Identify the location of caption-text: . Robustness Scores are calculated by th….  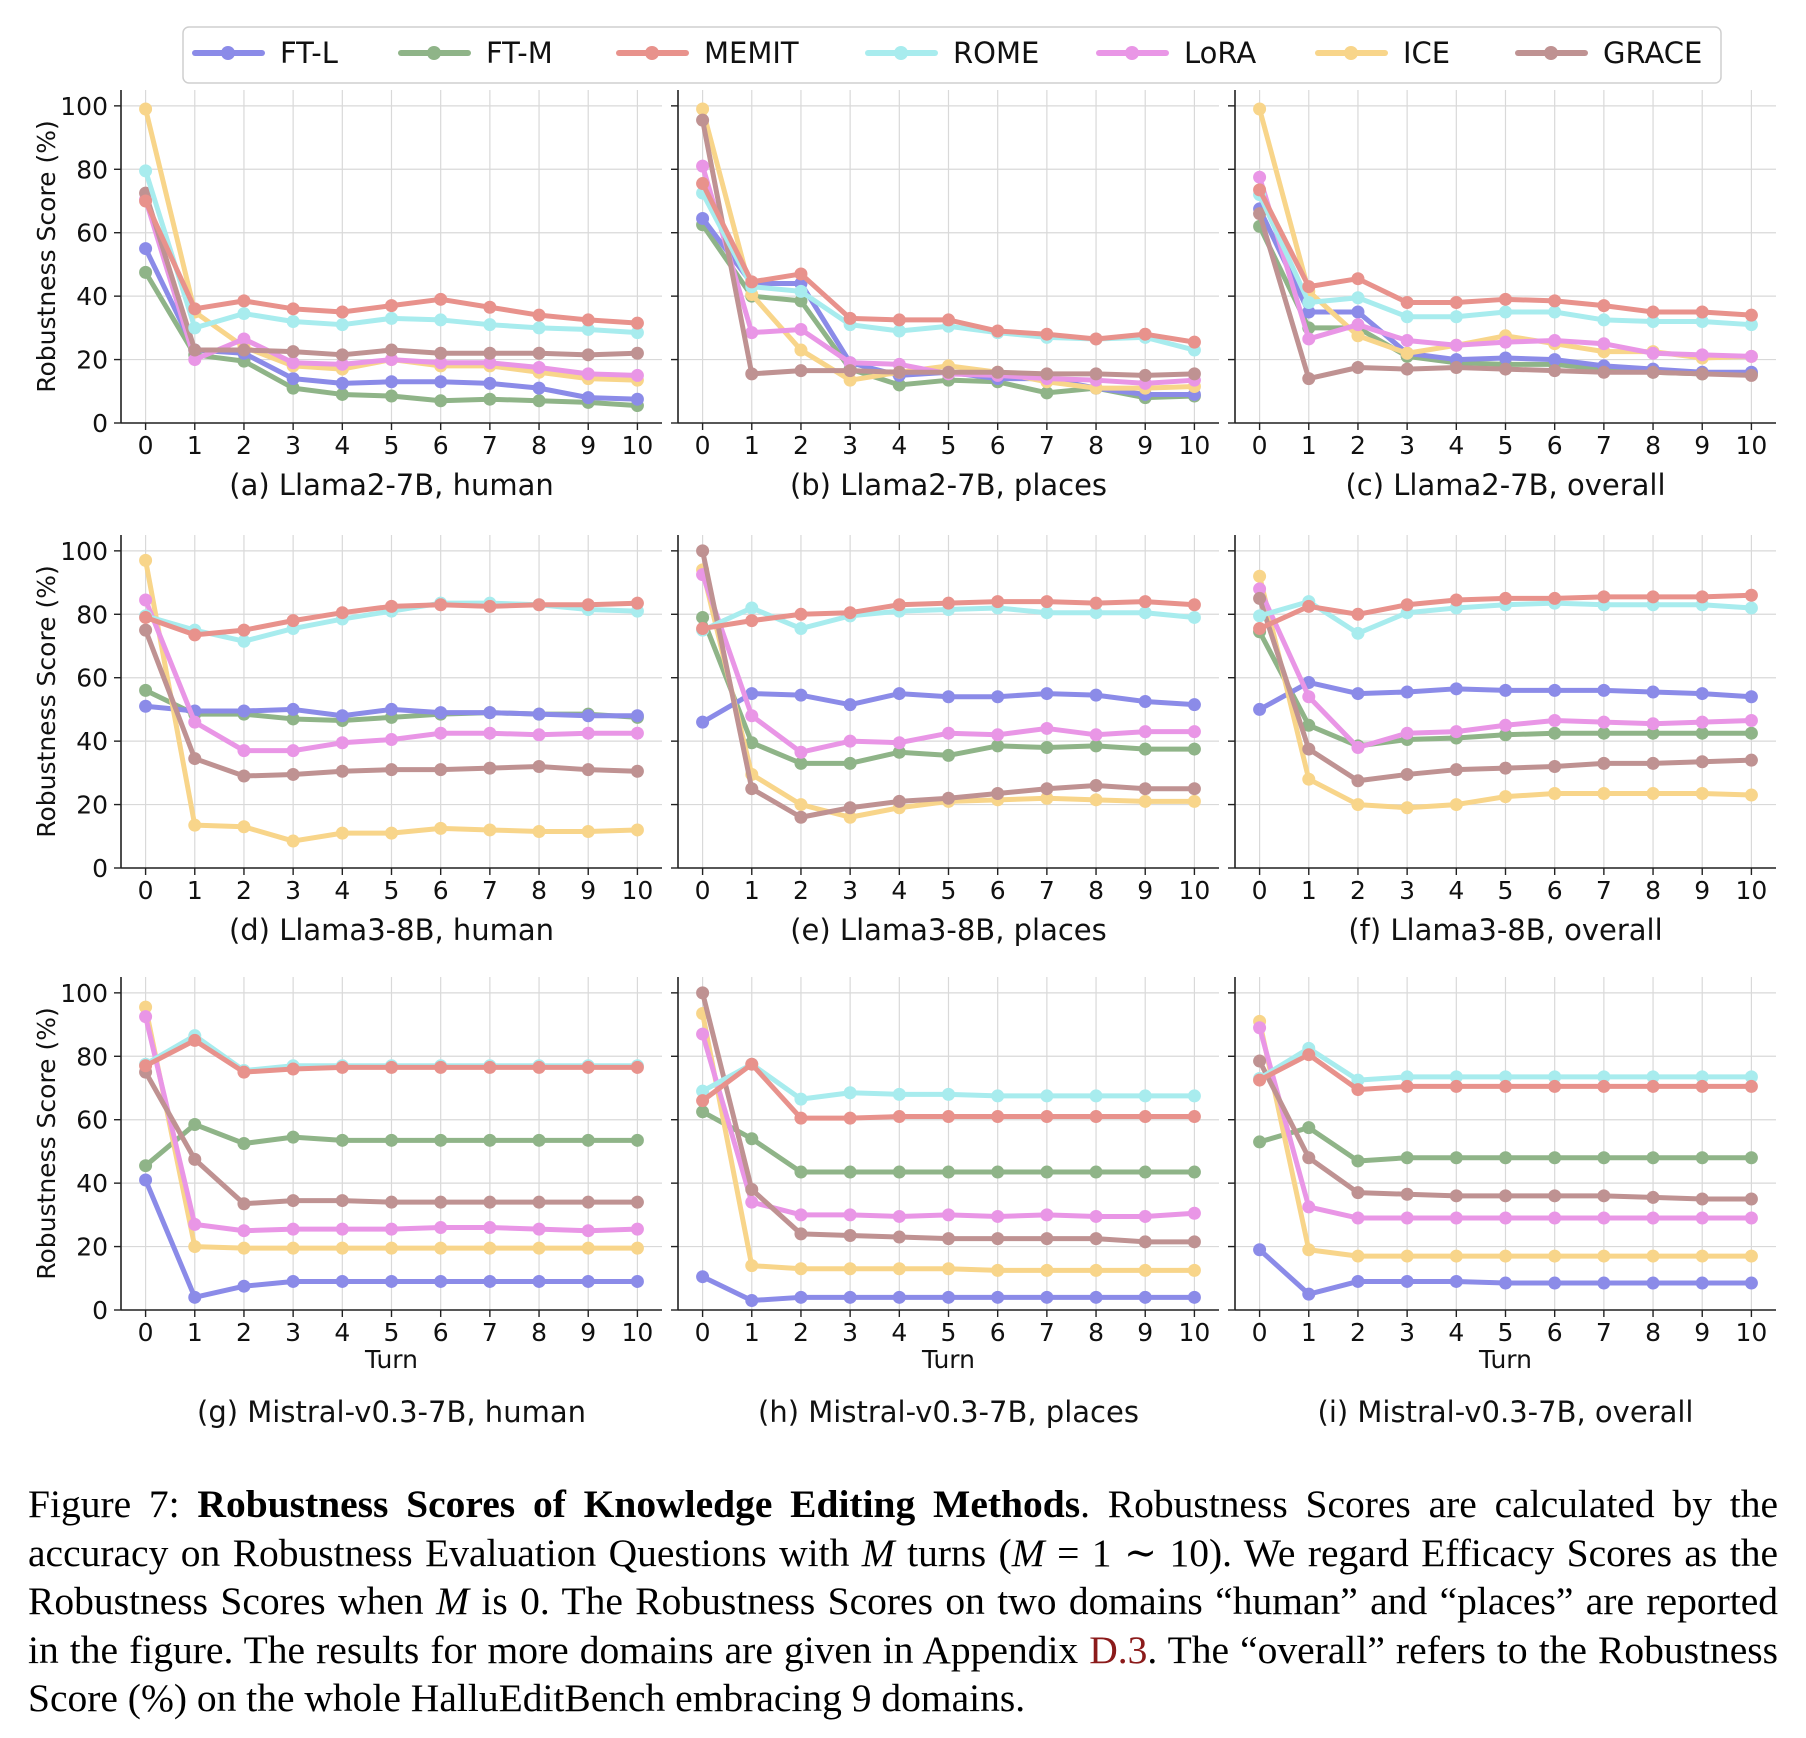
(903, 1528).